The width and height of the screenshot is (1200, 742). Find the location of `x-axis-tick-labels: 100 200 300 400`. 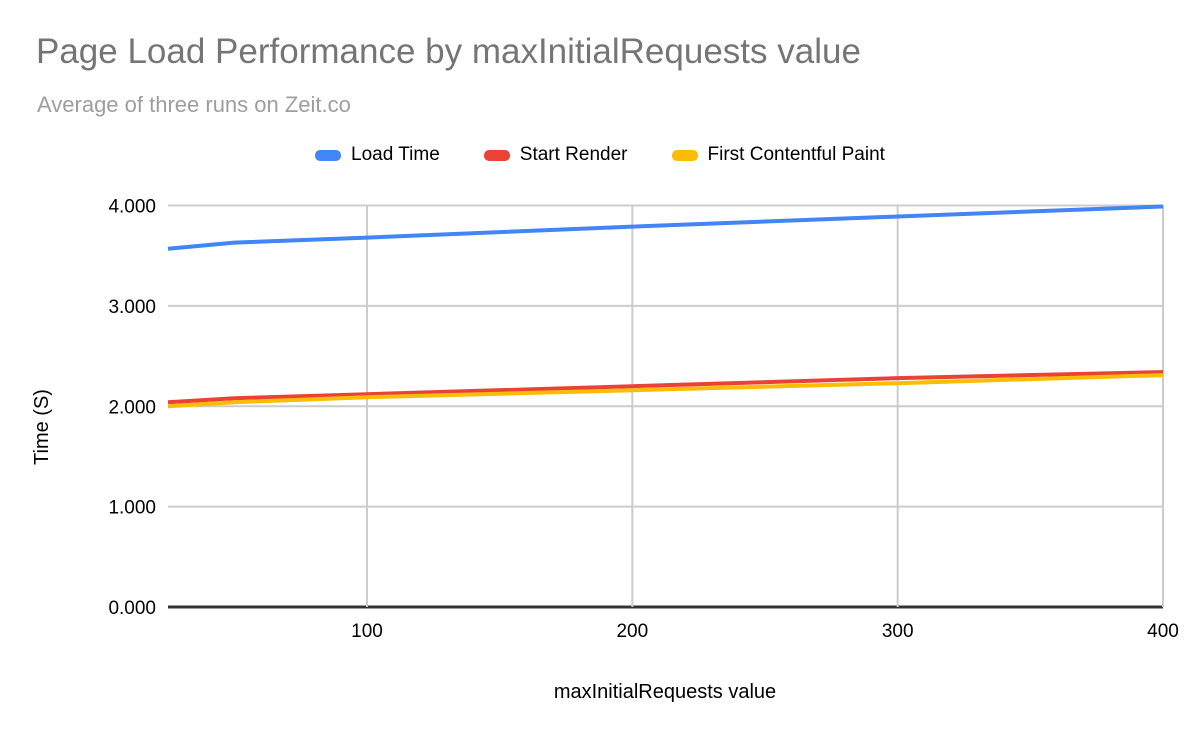

x-axis-tick-labels: 100 200 300 400 is located at coordinates (765, 631).